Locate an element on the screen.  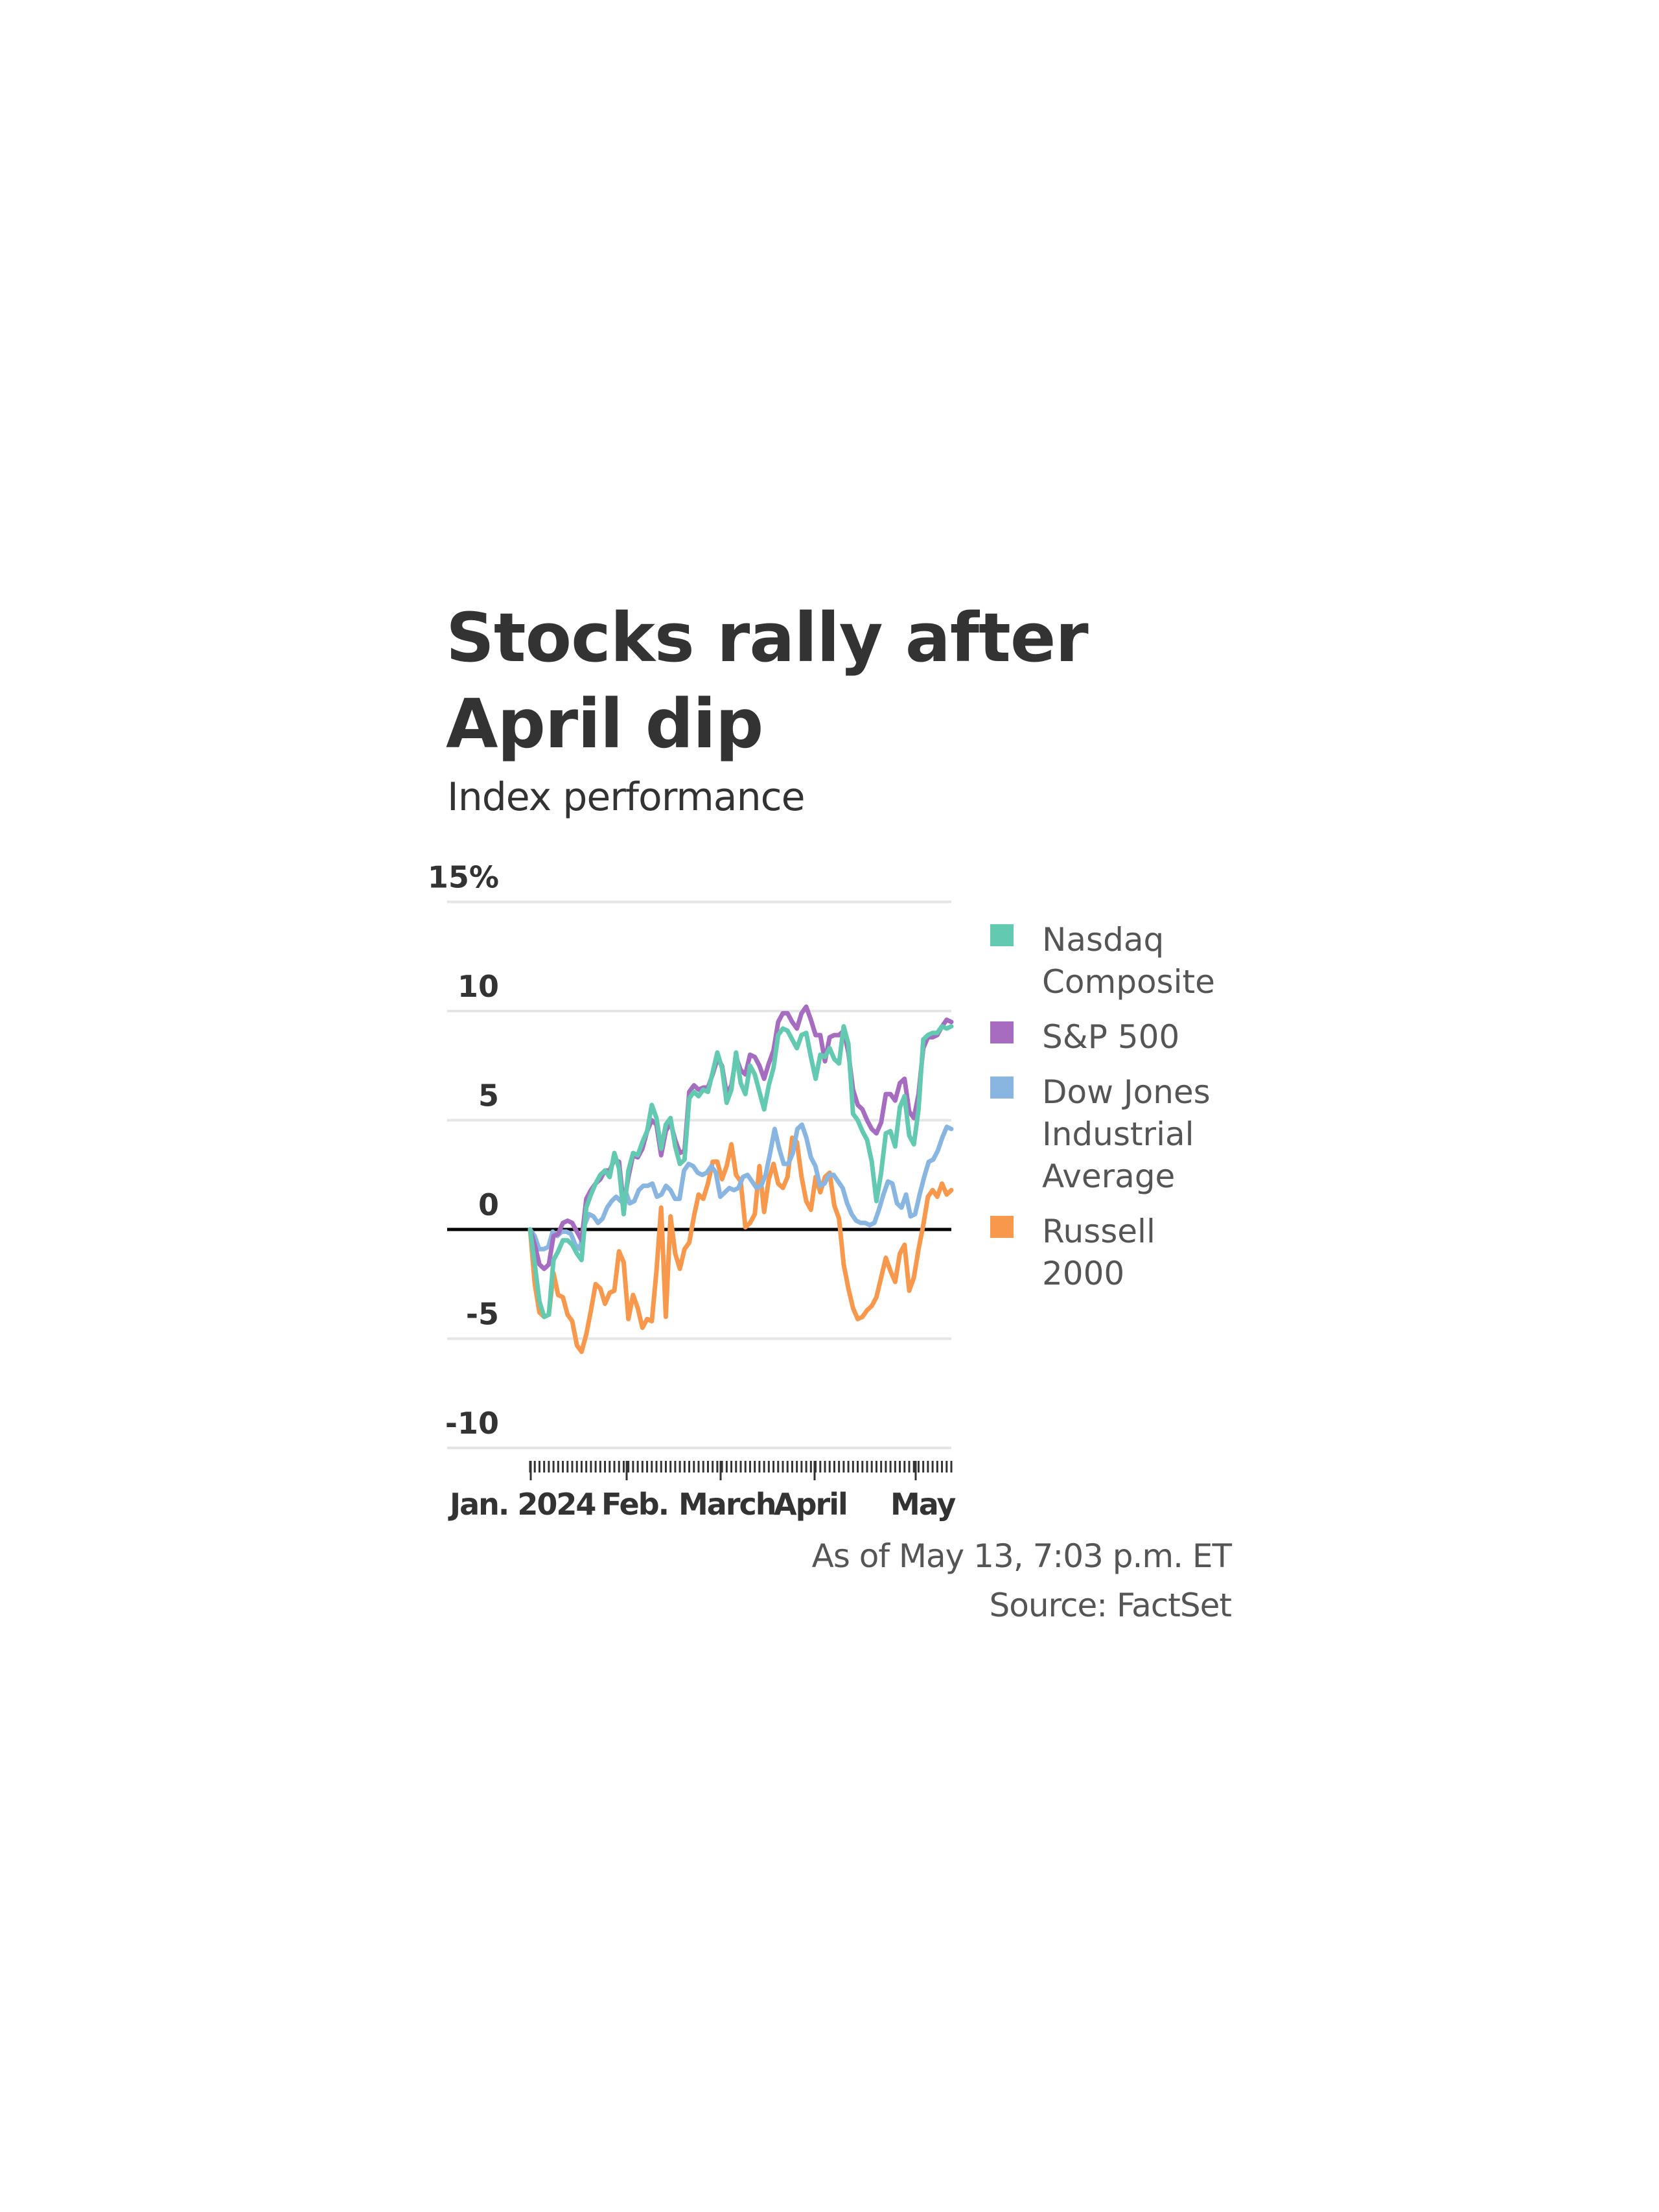
x-axis-ticks is located at coordinates (741, 1470).